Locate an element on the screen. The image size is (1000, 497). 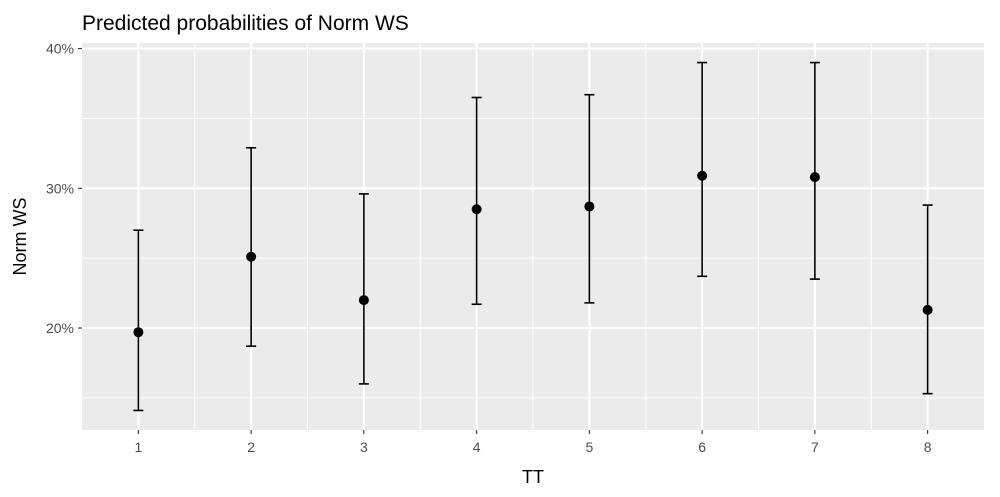
y-tick-label: 40% is located at coordinates (60, 49).